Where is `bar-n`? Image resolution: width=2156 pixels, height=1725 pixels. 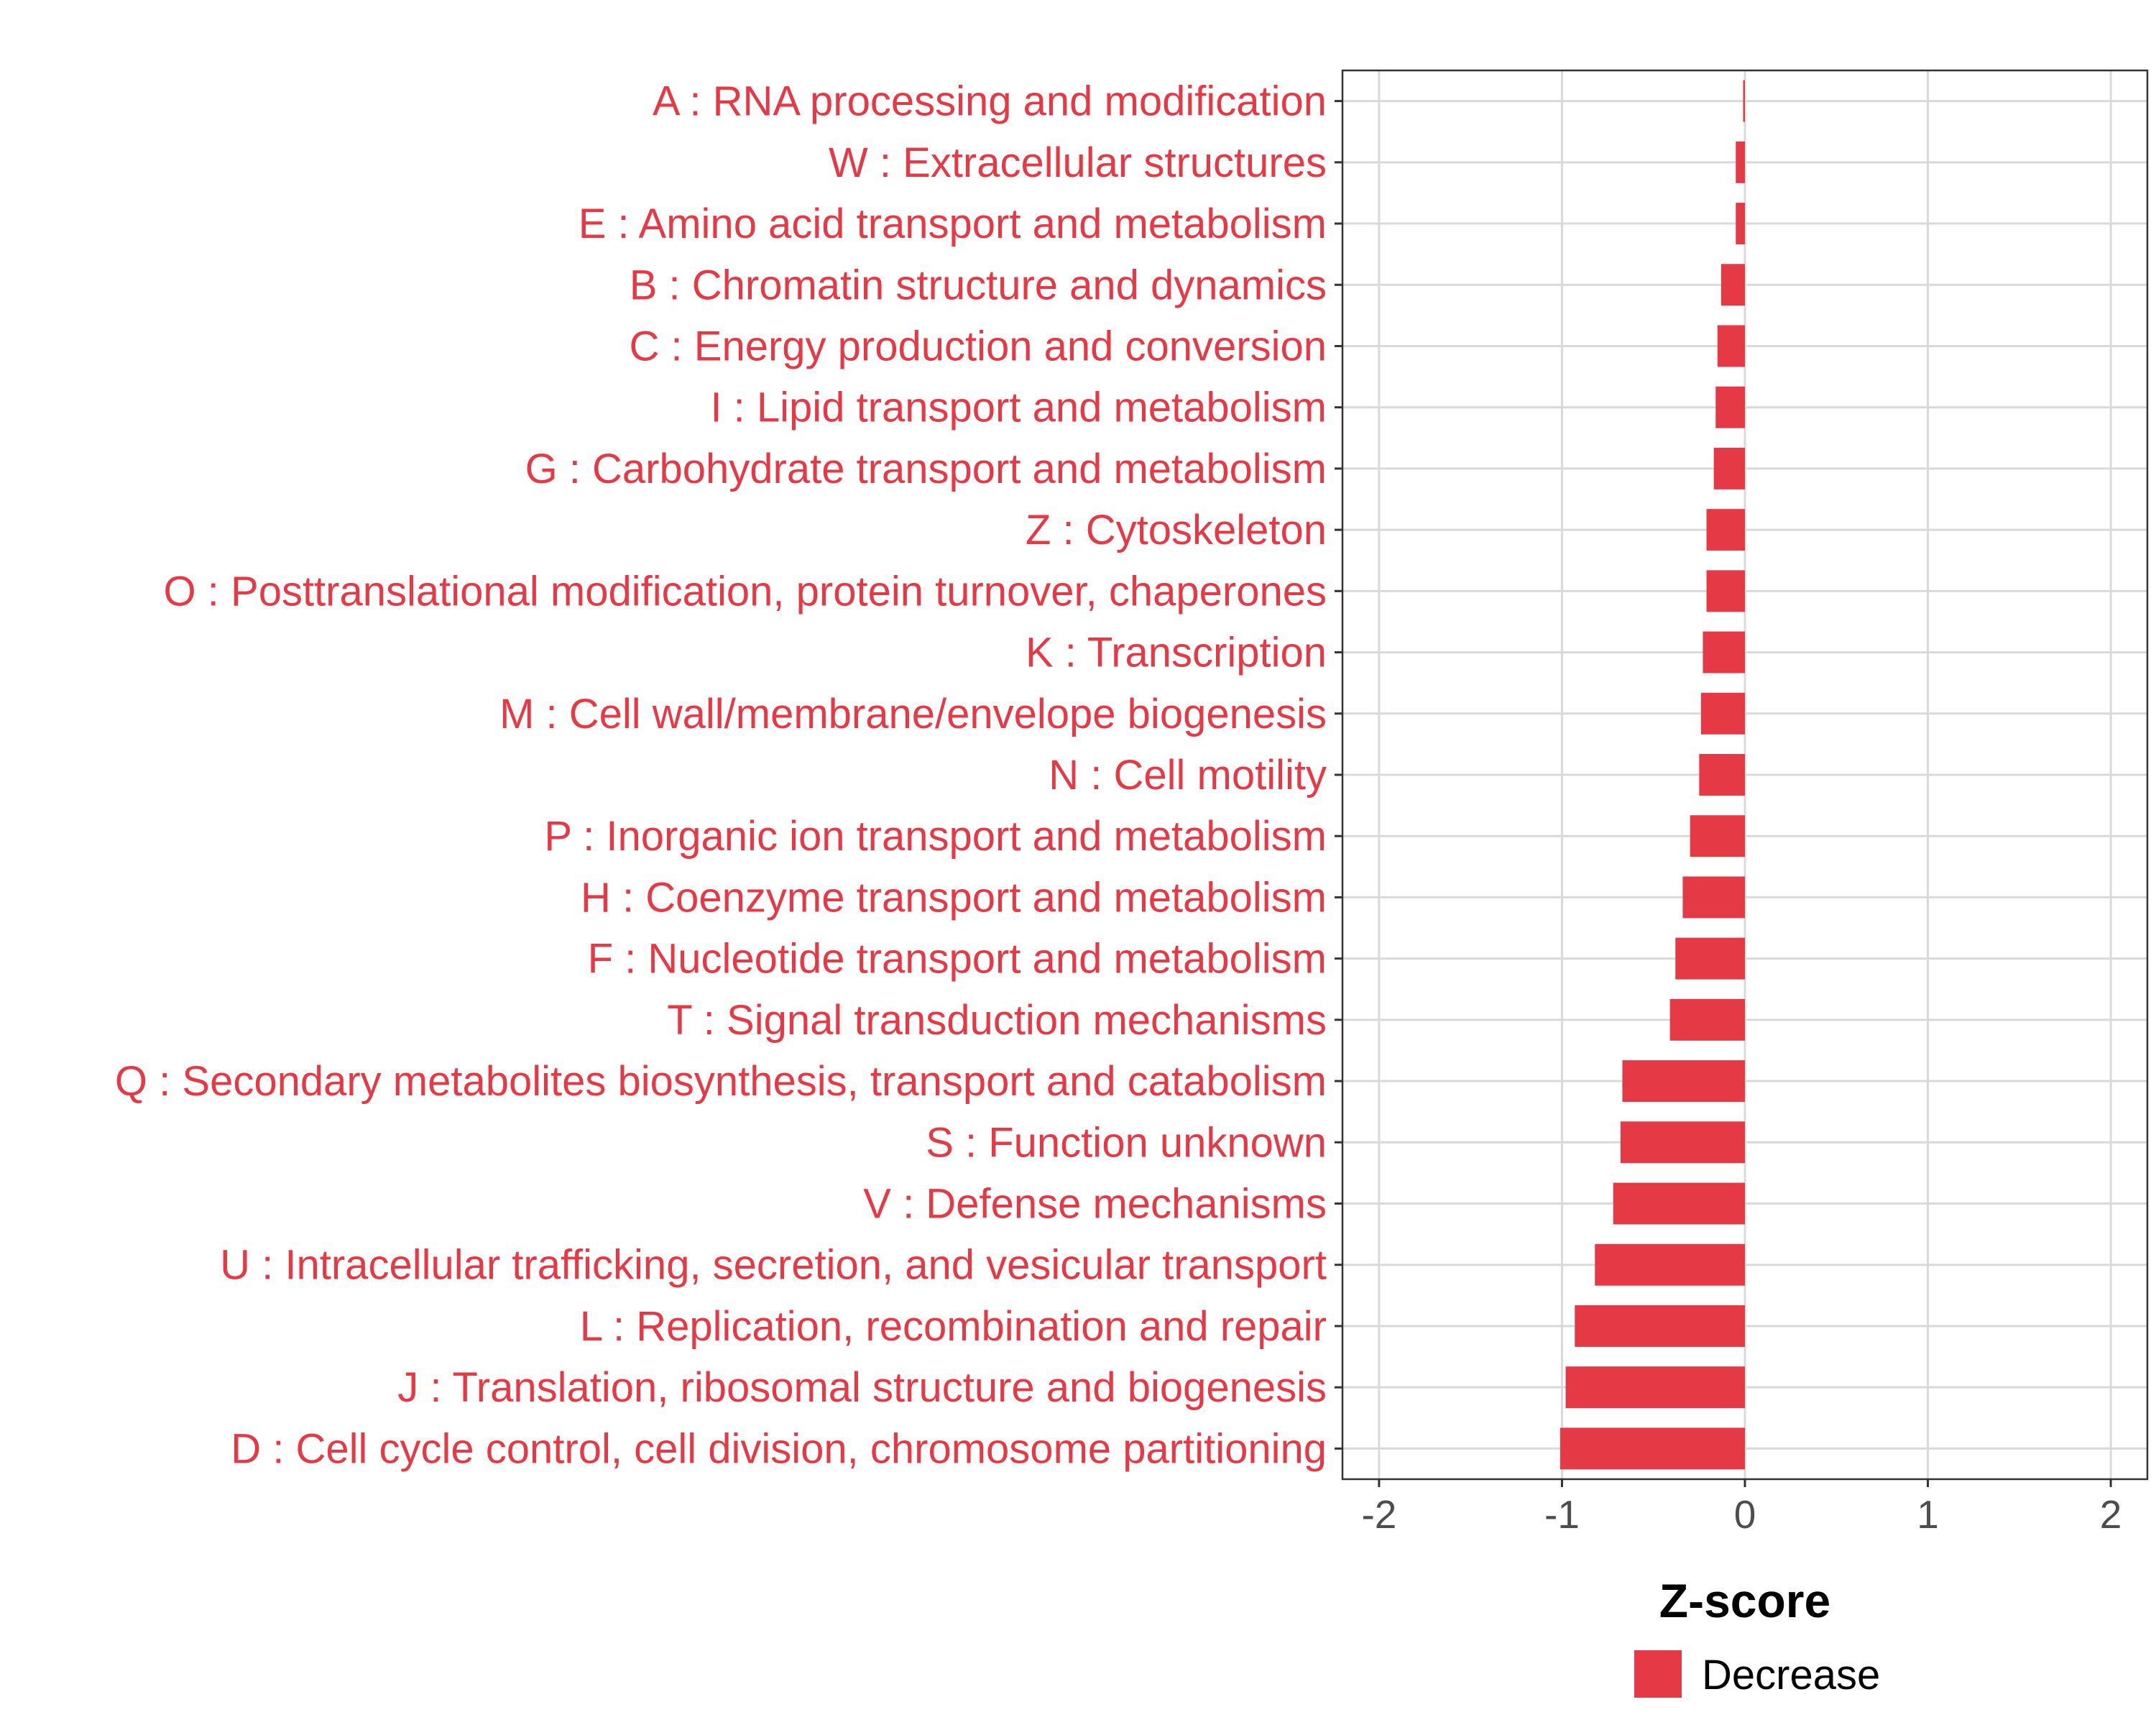 bar-n is located at coordinates (1722, 775).